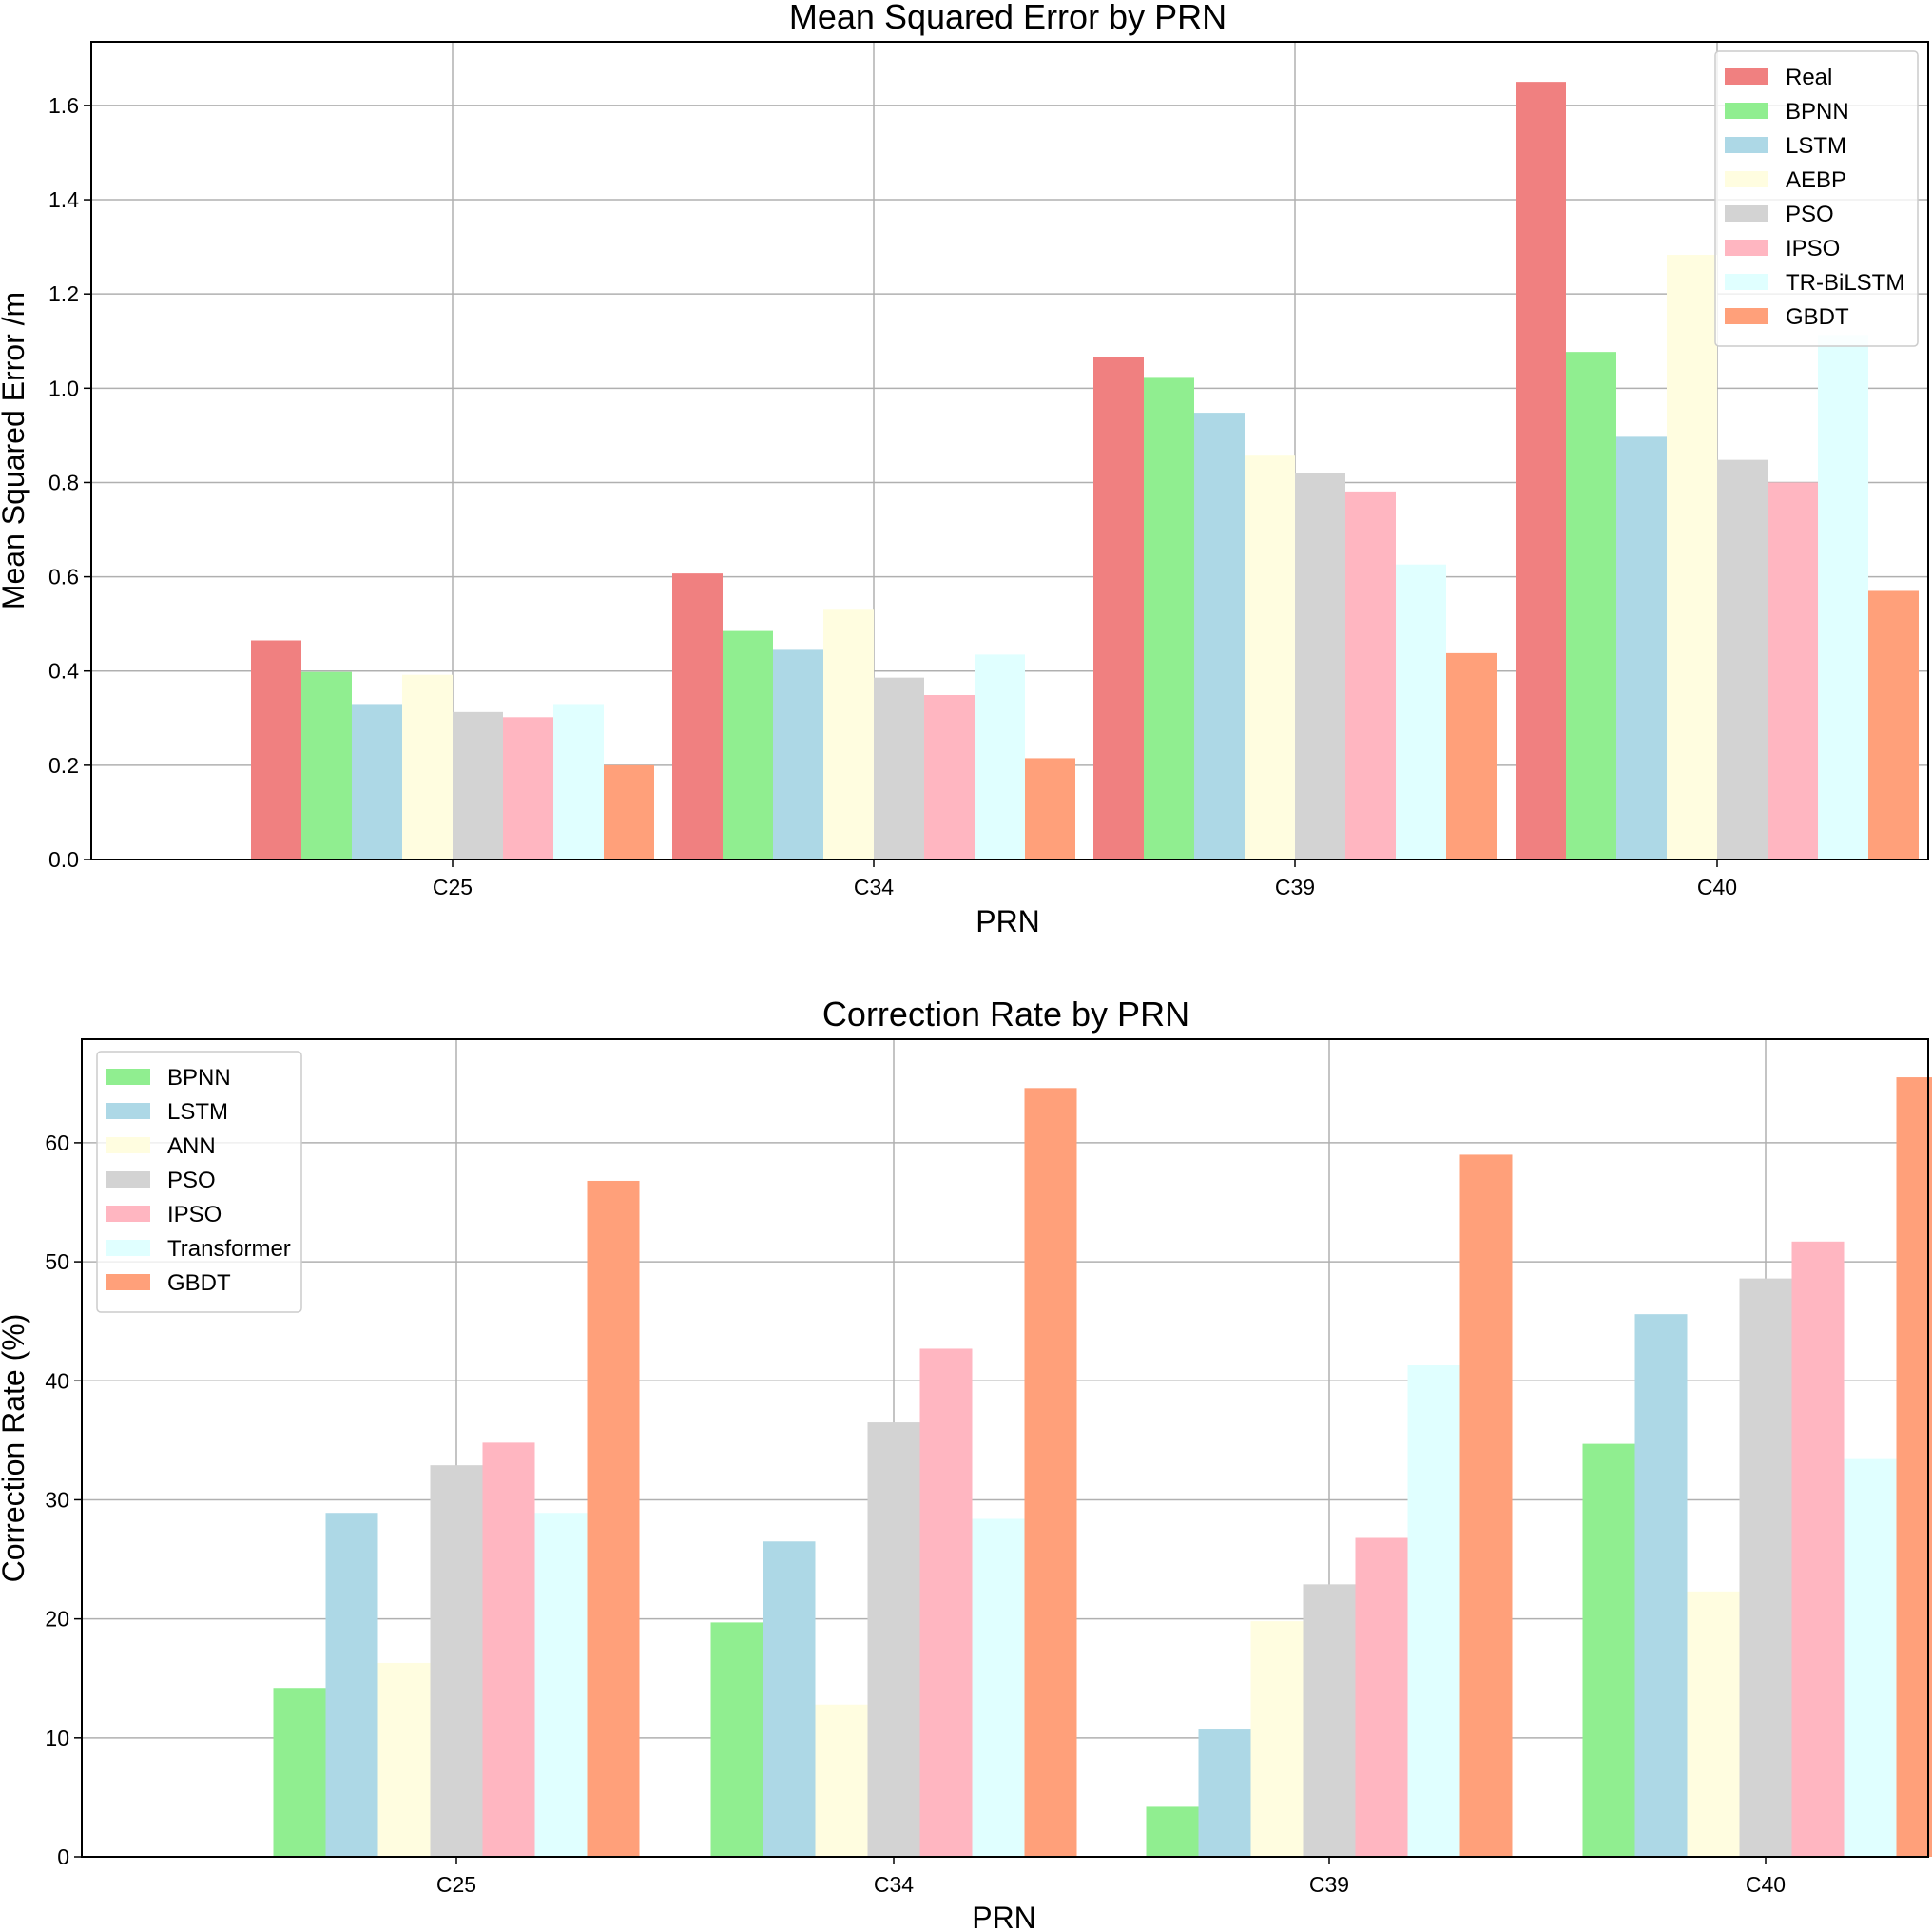  Describe the element at coordinates (1050, 809) in the screenshot. I see `bar-gbdt-c34` at that location.